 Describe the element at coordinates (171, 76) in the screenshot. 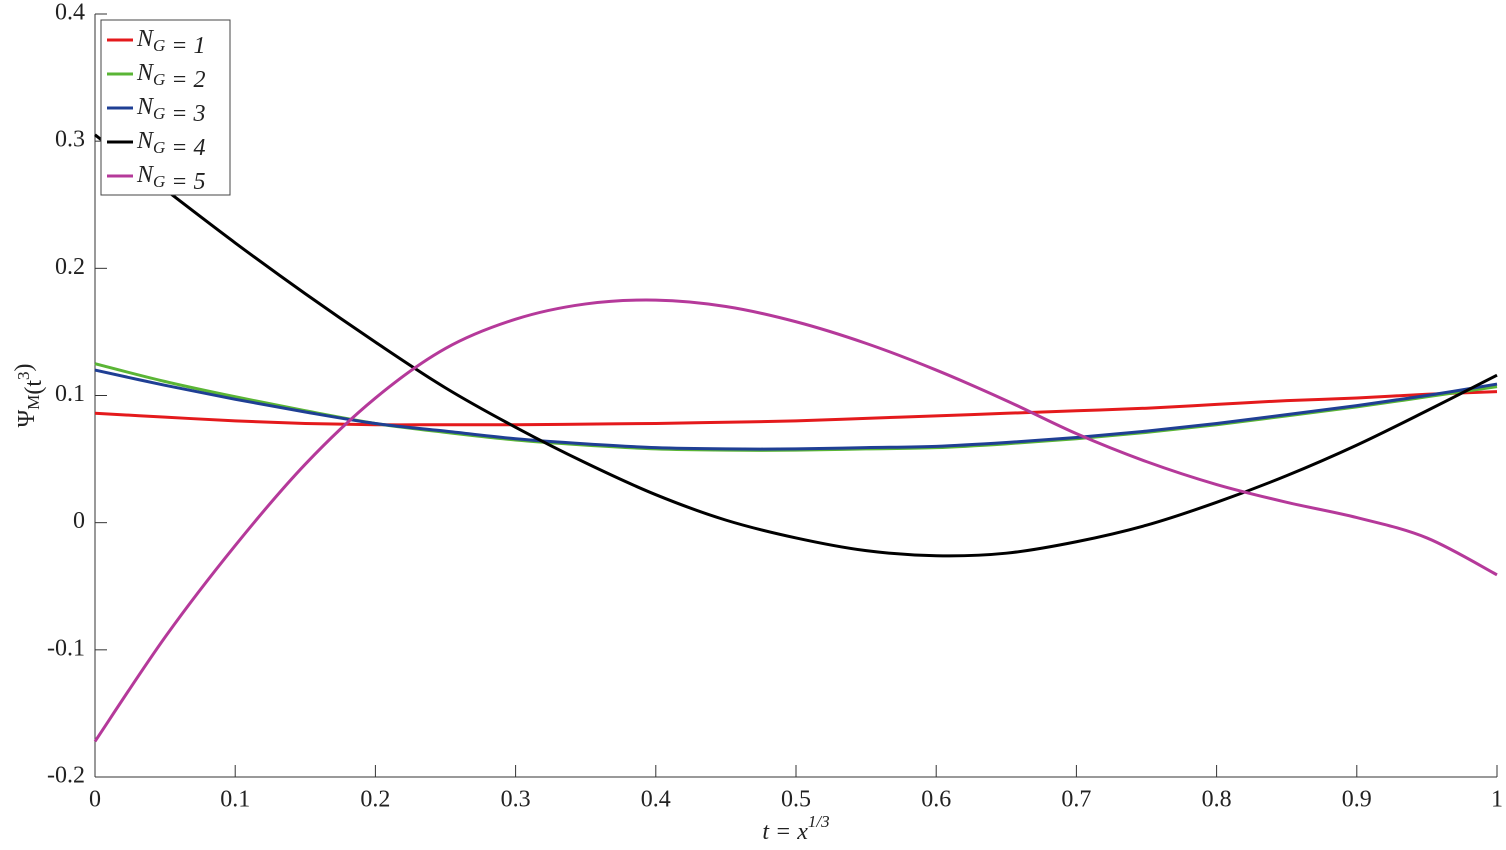

I see `legend-label: NG = 2` at that location.